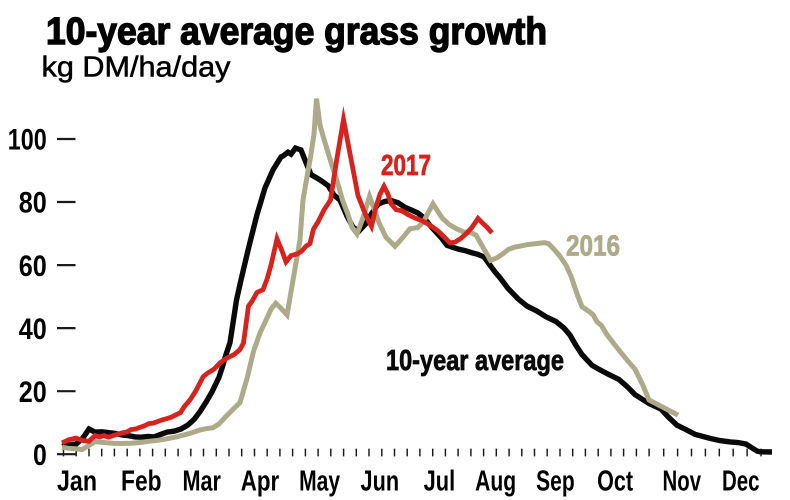 The height and width of the screenshot is (500, 790). I want to click on svg-text: 40, so click(33, 329).